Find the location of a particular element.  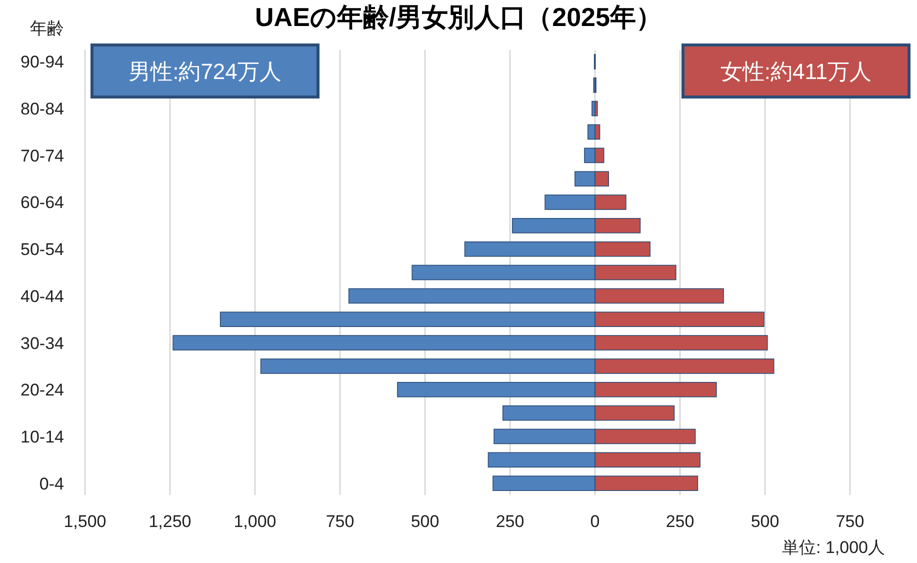

y-tick-label: 20-24 is located at coordinates (42, 390).